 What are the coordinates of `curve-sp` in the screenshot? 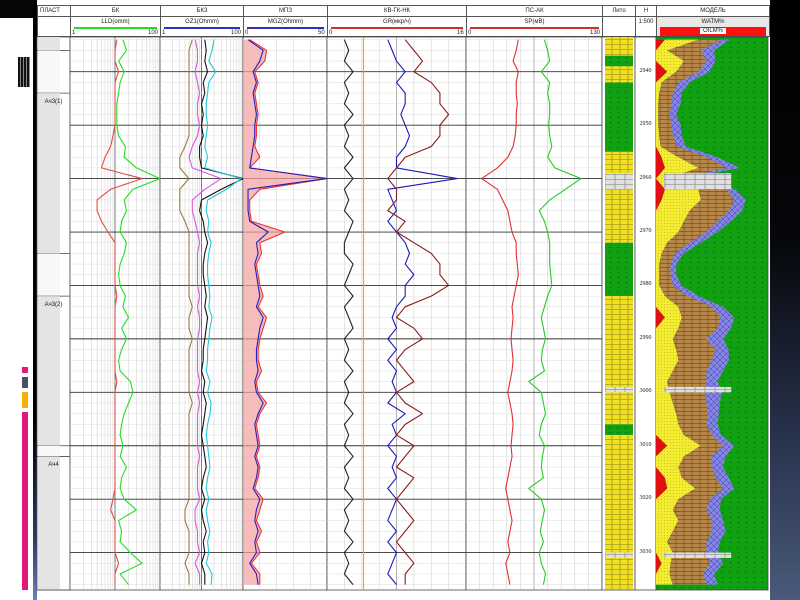 It's located at (500, 312).